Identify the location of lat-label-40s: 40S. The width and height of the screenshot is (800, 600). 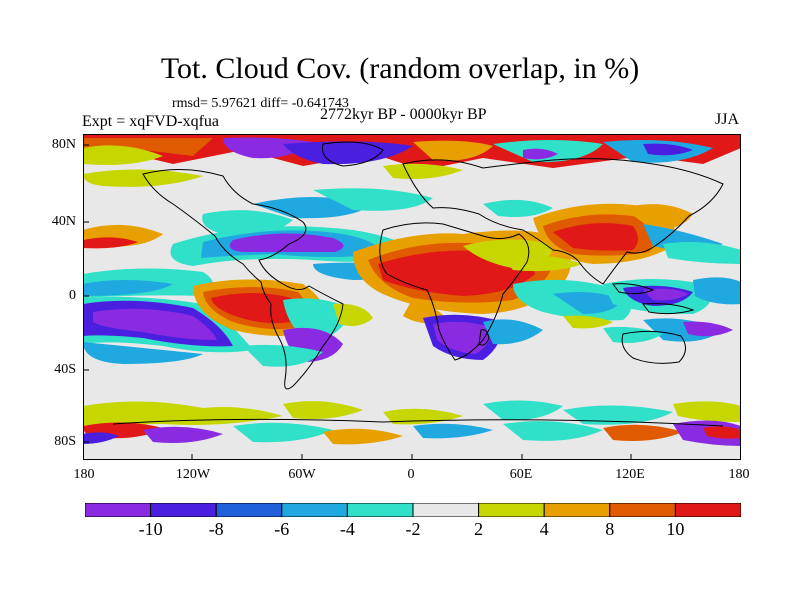
(65, 369).